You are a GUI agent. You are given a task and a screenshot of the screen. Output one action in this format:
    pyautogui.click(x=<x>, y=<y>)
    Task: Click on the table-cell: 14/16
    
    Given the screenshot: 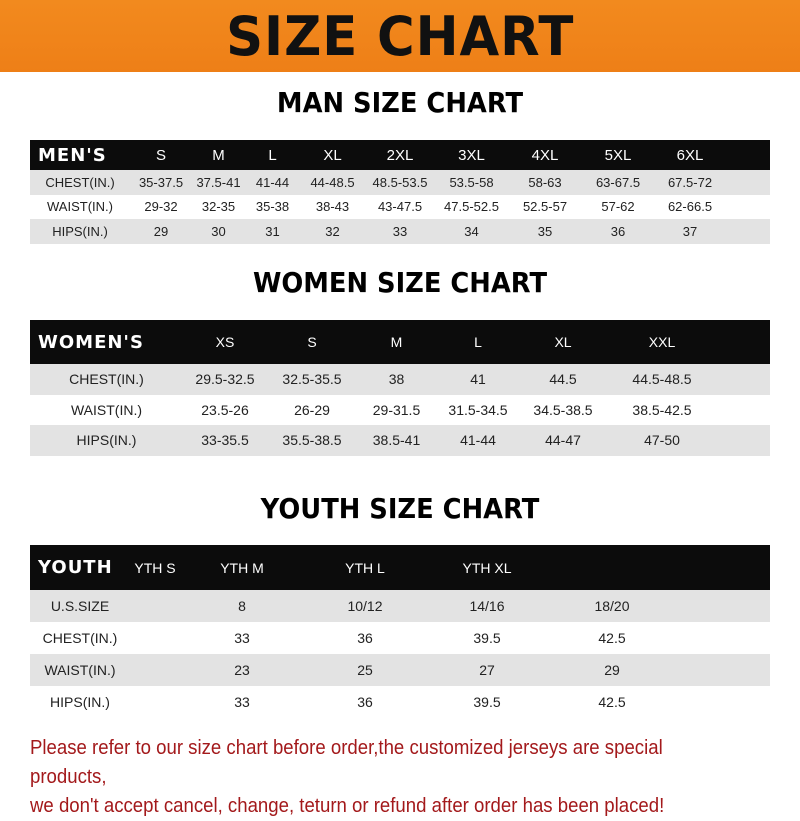 What is the action you would take?
    pyautogui.click(x=487, y=606)
    